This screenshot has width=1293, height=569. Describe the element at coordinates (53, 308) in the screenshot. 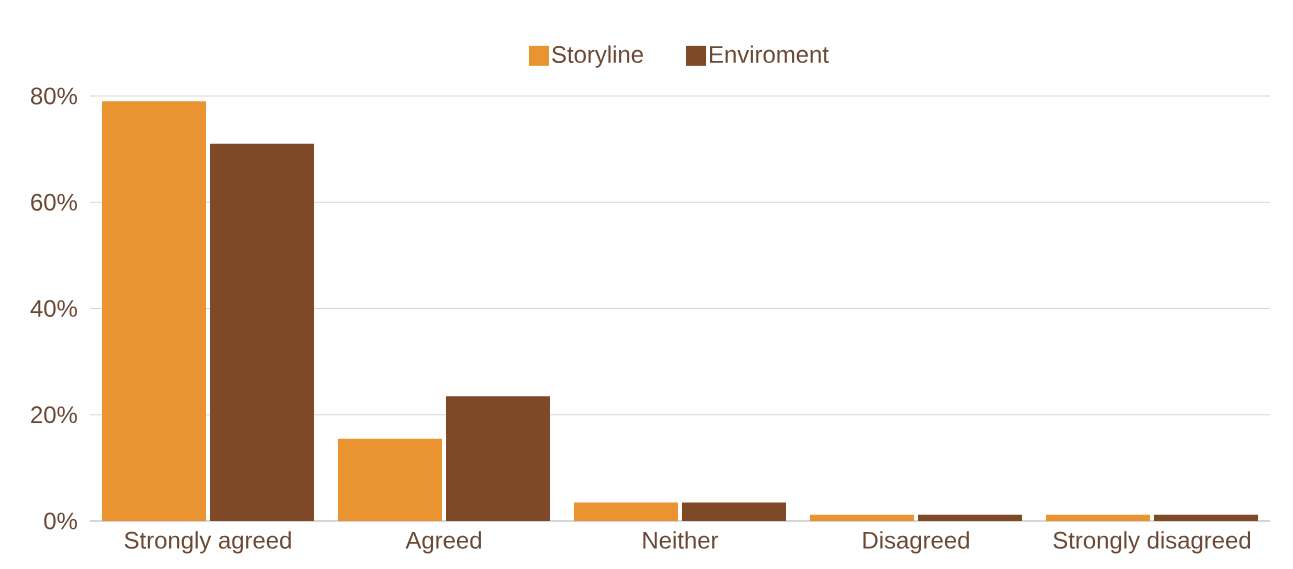

I see `y-tick-label: 40%` at that location.